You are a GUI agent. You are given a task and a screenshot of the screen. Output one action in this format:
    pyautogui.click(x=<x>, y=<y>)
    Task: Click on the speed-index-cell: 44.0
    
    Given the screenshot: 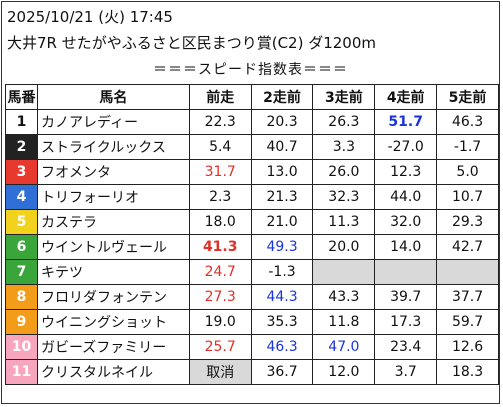 What is the action you would take?
    pyautogui.click(x=406, y=197)
    